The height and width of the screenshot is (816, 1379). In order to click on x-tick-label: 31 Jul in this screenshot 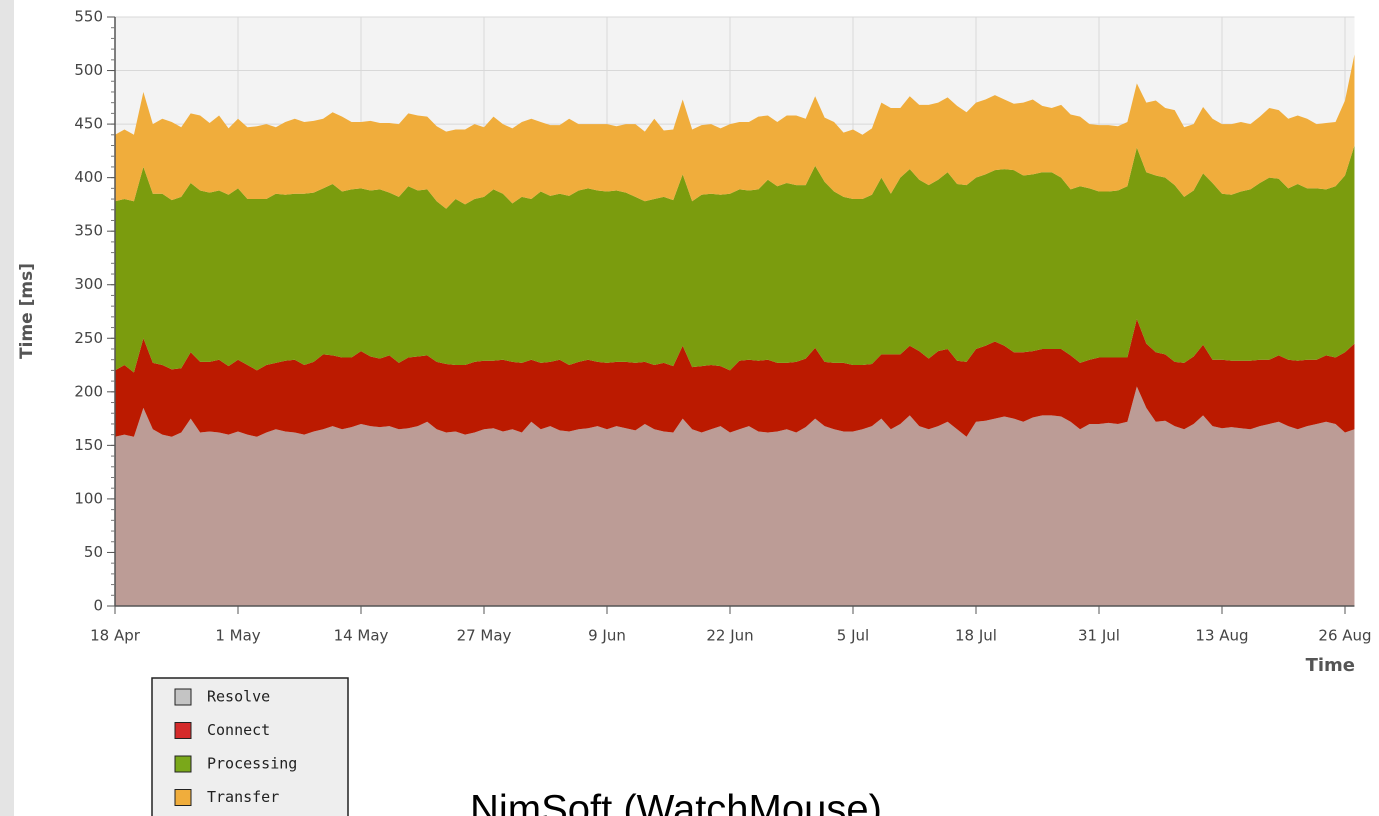, I will do `click(1099, 636)`.